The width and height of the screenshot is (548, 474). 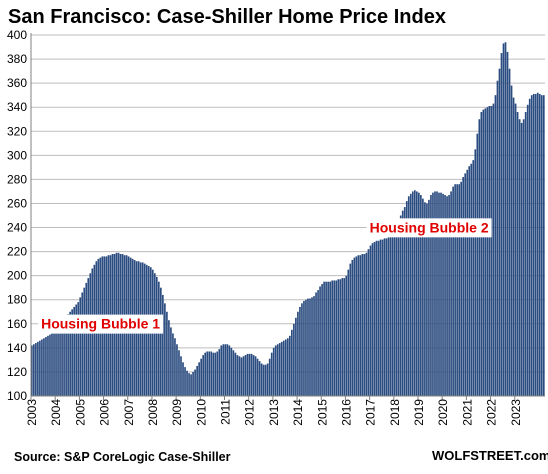 I want to click on annotation-2: Housing Bubble 2, so click(x=429, y=228).